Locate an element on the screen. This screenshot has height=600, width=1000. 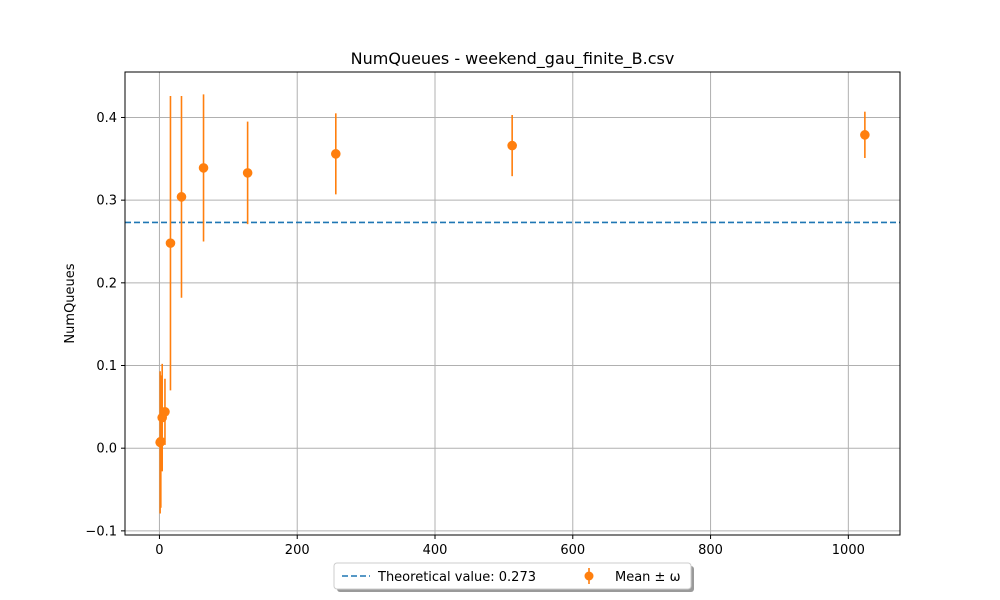
y-tick-label: 0.0 is located at coordinates (106, 449).